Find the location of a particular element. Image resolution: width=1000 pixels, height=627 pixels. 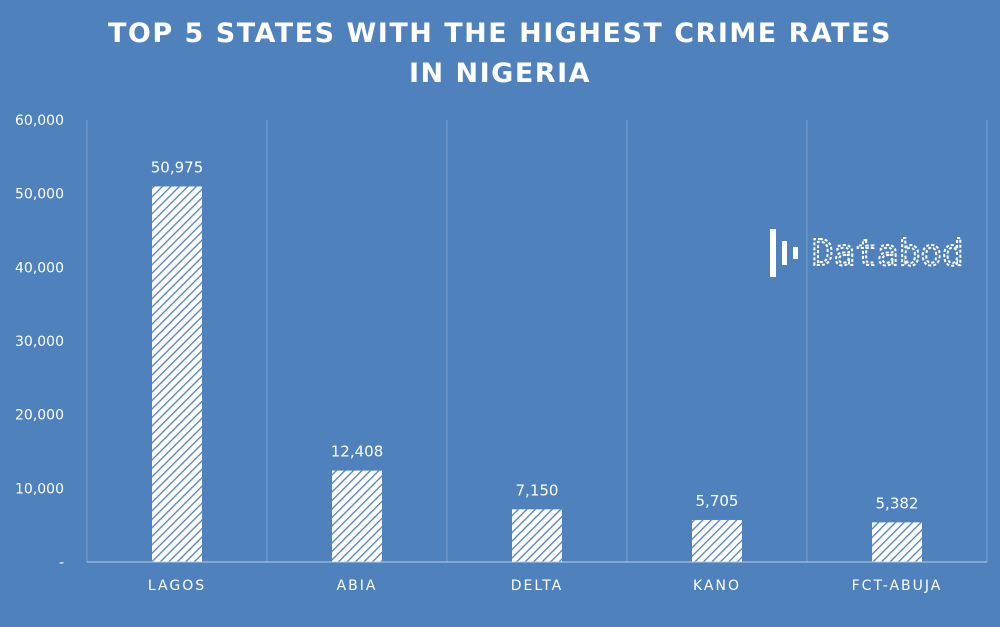

databod-logo: Databod is located at coordinates (867, 253).